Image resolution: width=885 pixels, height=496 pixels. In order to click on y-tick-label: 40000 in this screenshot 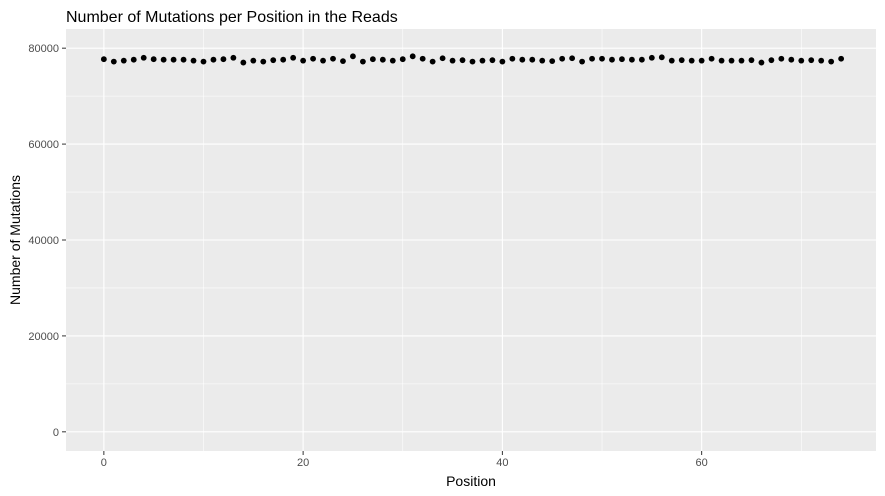, I will do `click(43, 241)`.